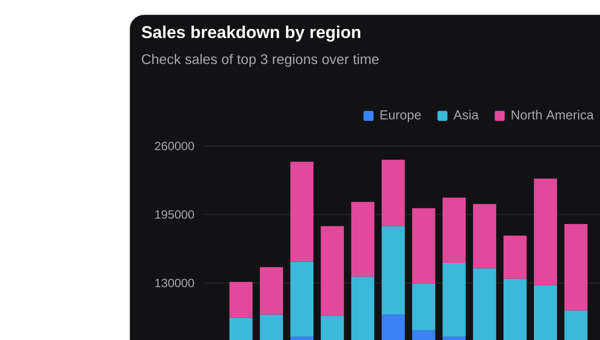 The image size is (600, 340). Describe the element at coordinates (174, 214) in the screenshot. I see `y-tick-label: 195000` at that location.